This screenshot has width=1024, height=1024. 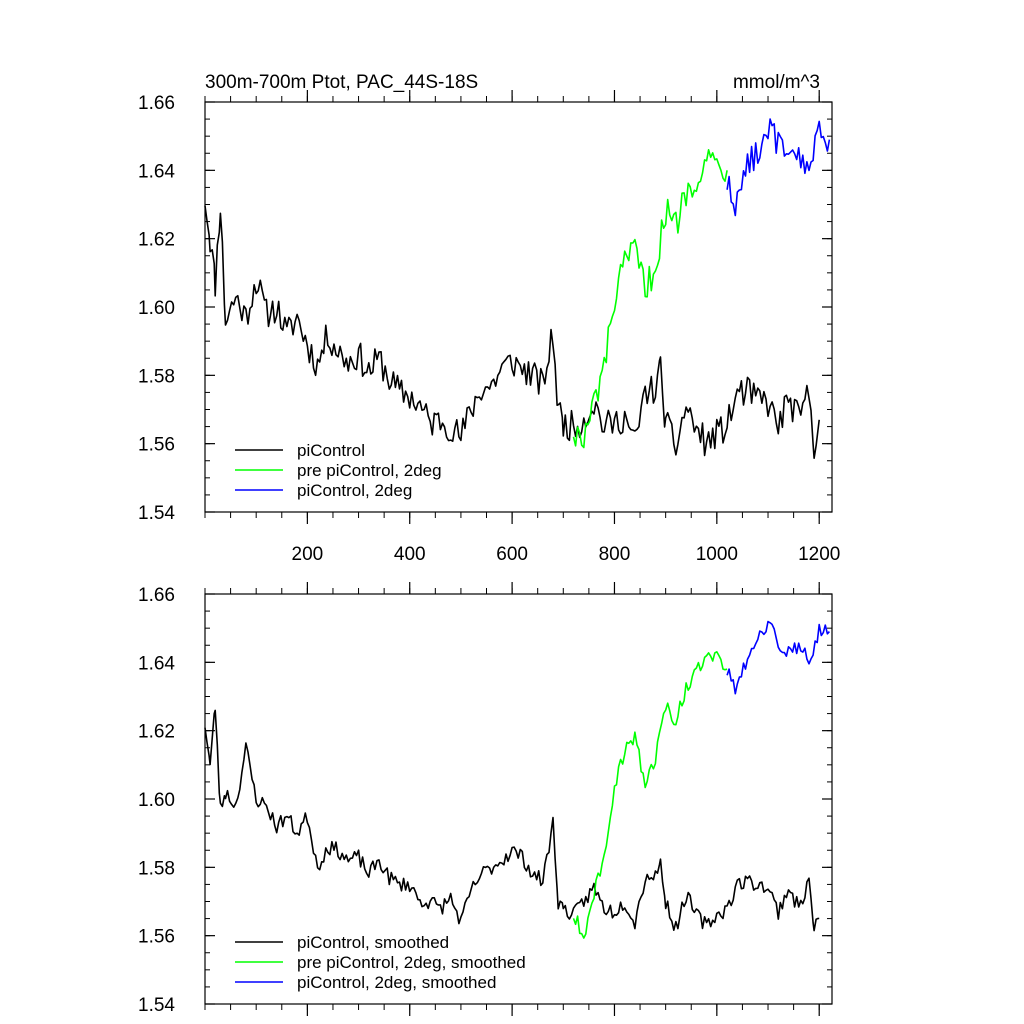 I want to click on legend-label: pre piControl, 2deg, smoothed, so click(x=411, y=962).